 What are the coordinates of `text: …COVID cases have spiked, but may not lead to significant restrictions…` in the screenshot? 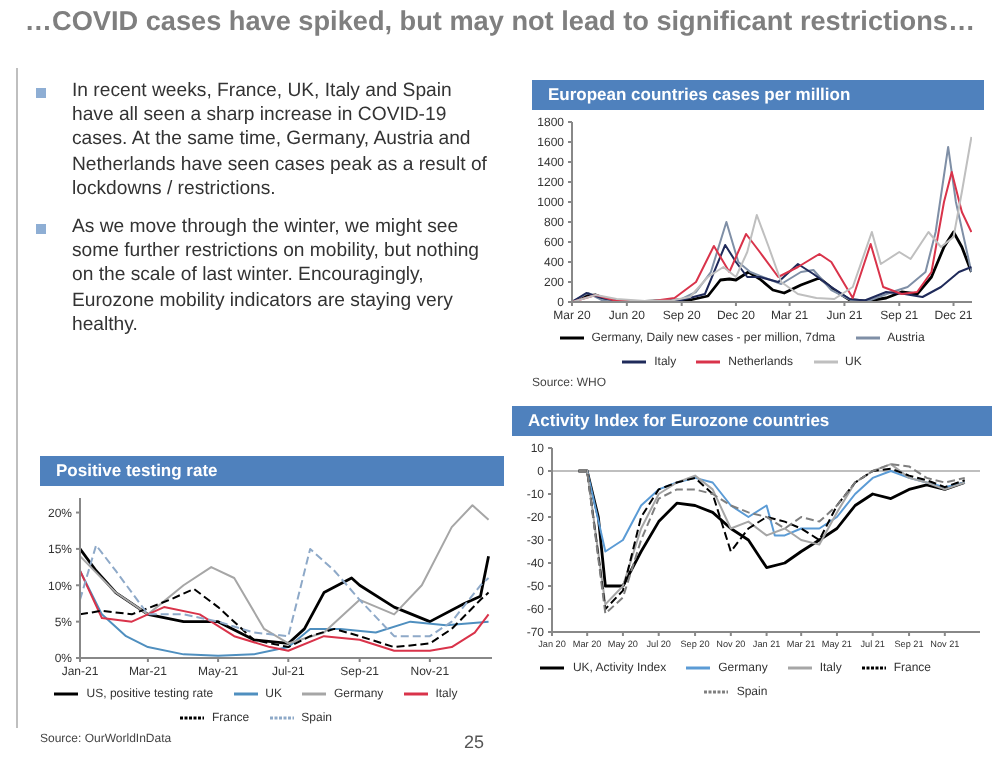 It's located at (500, 21).